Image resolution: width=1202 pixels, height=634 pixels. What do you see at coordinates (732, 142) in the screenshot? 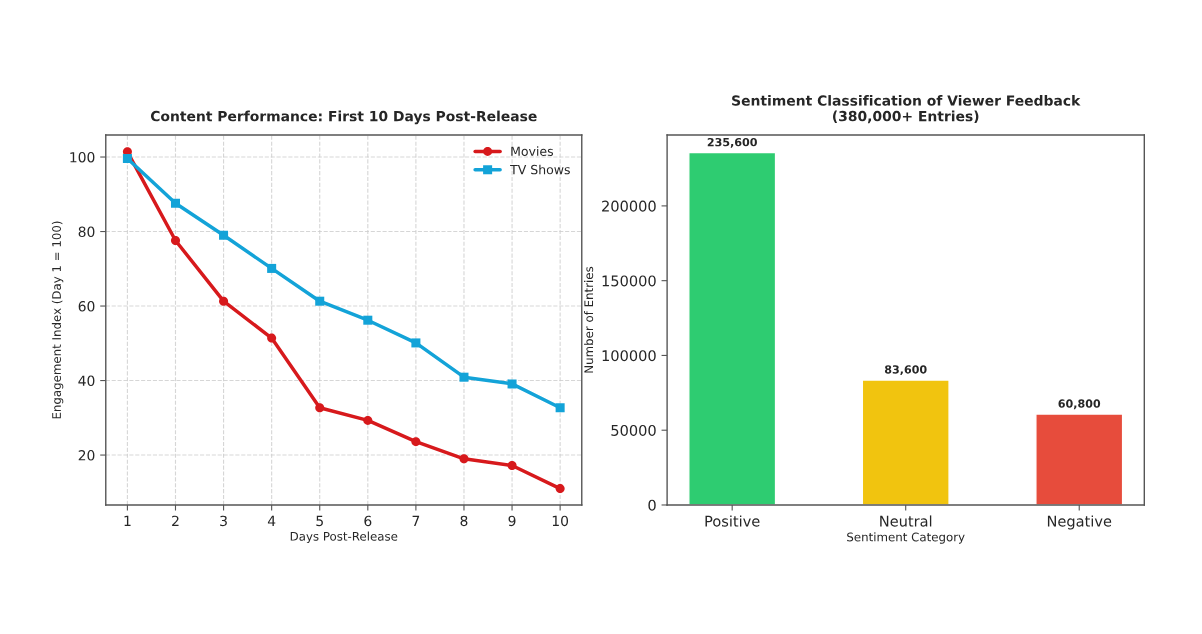
I see `data-label: 235,600` at bounding box center [732, 142].